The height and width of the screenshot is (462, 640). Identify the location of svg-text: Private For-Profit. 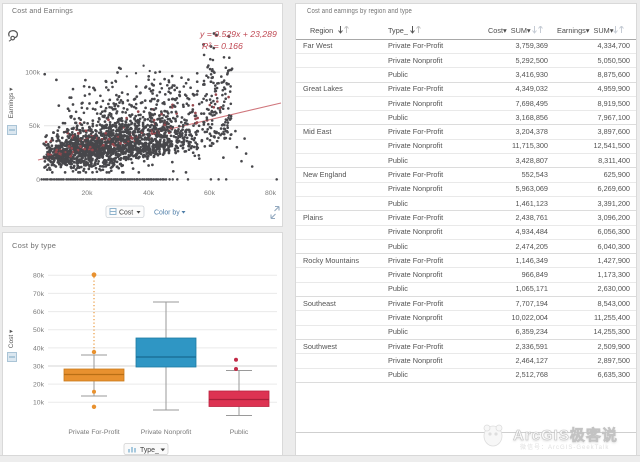
(93, 432).